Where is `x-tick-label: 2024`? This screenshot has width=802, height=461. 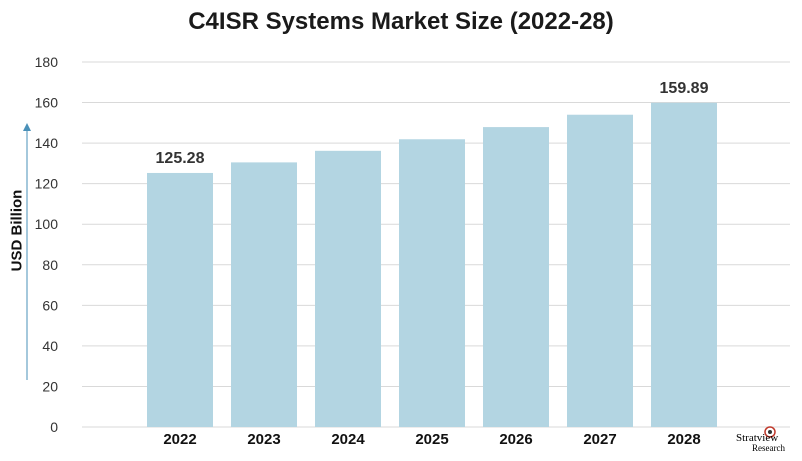 x-tick-label: 2024 is located at coordinates (348, 439).